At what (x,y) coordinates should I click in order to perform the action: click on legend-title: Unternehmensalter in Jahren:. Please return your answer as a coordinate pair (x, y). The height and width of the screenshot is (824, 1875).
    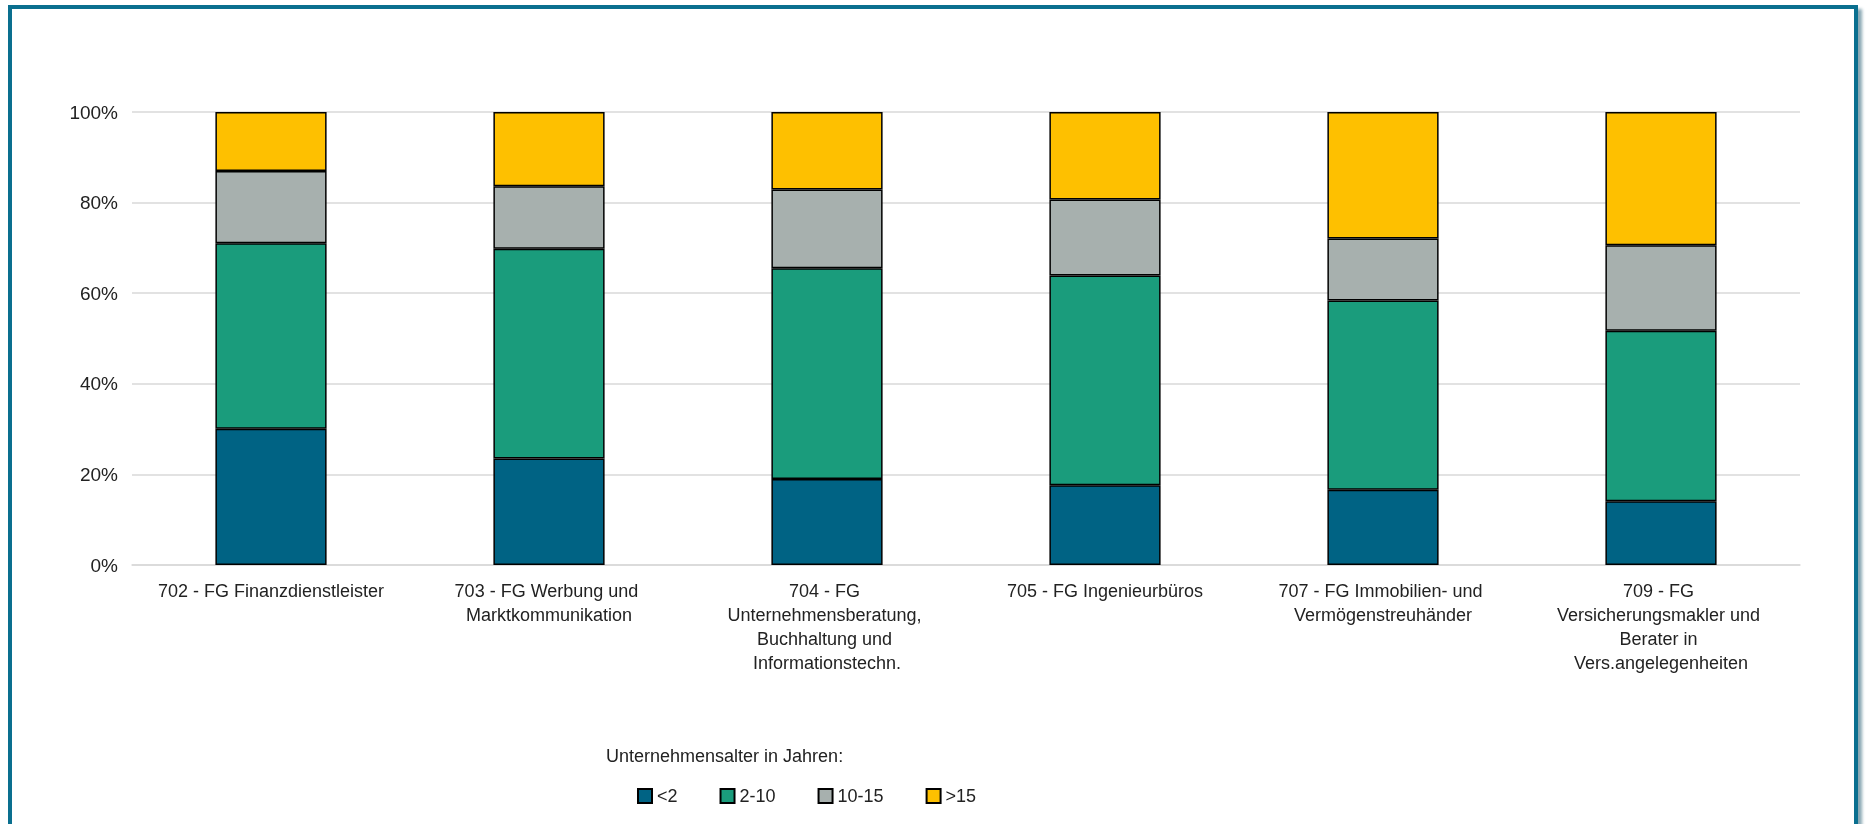
    Looking at the image, I should click on (725, 756).